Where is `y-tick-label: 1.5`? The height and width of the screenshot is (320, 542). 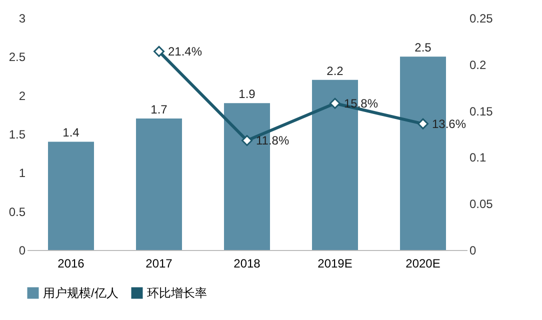 y-tick-label: 1.5 is located at coordinates (17, 135).